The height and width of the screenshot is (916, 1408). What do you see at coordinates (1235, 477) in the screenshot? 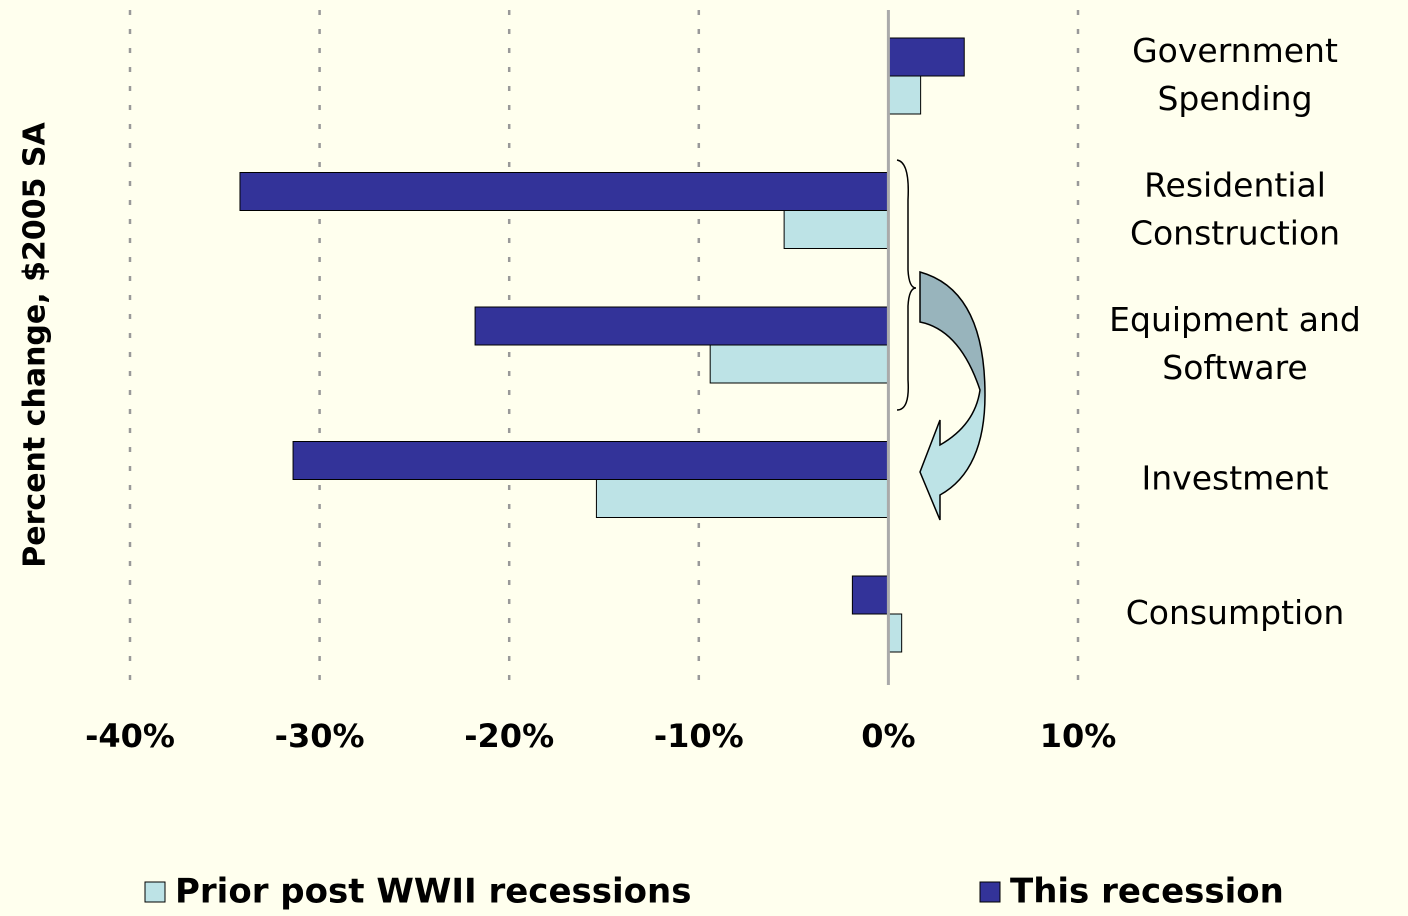
I see `category-label: Investment` at bounding box center [1235, 477].